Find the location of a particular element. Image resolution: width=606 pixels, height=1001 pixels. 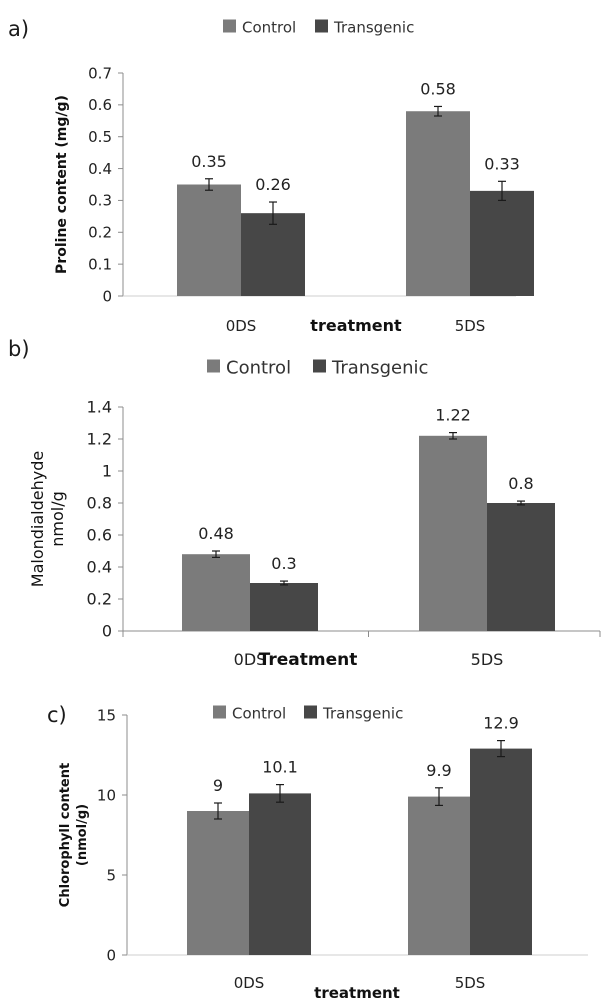

data-label: 12.9 is located at coordinates (501, 723).